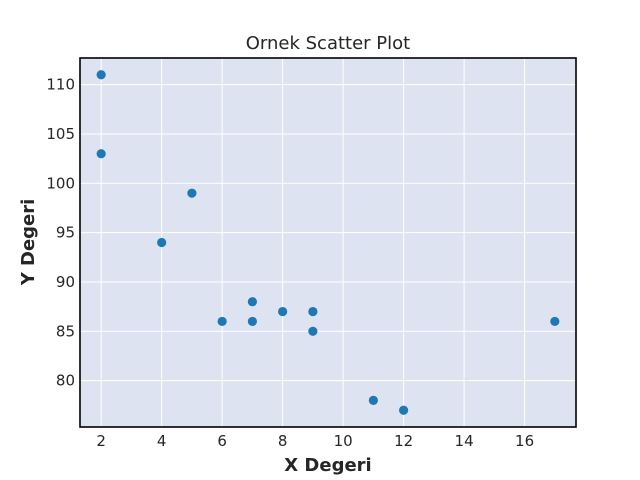  Describe the element at coordinates (328, 43) in the screenshot. I see `chart-title: Ornek Scatter Plot` at that location.